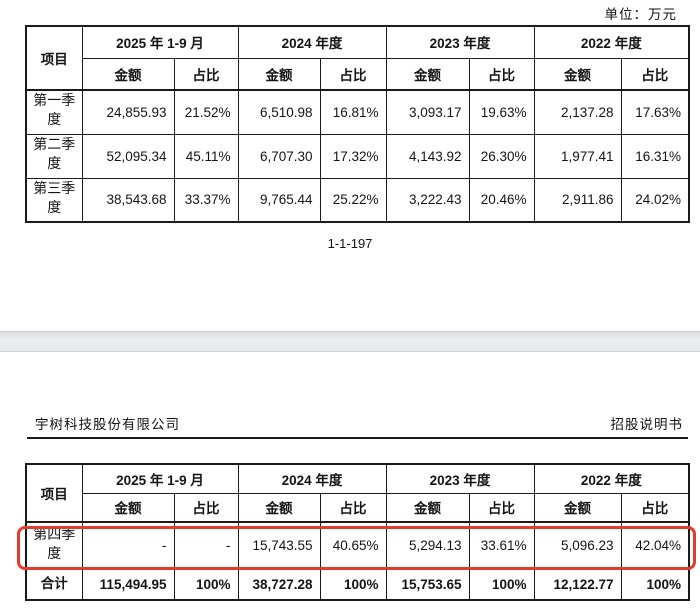 This screenshot has width=700, height=608. What do you see at coordinates (501, 545) in the screenshot?
I see `ratio-cell: 33.61%` at bounding box center [501, 545].